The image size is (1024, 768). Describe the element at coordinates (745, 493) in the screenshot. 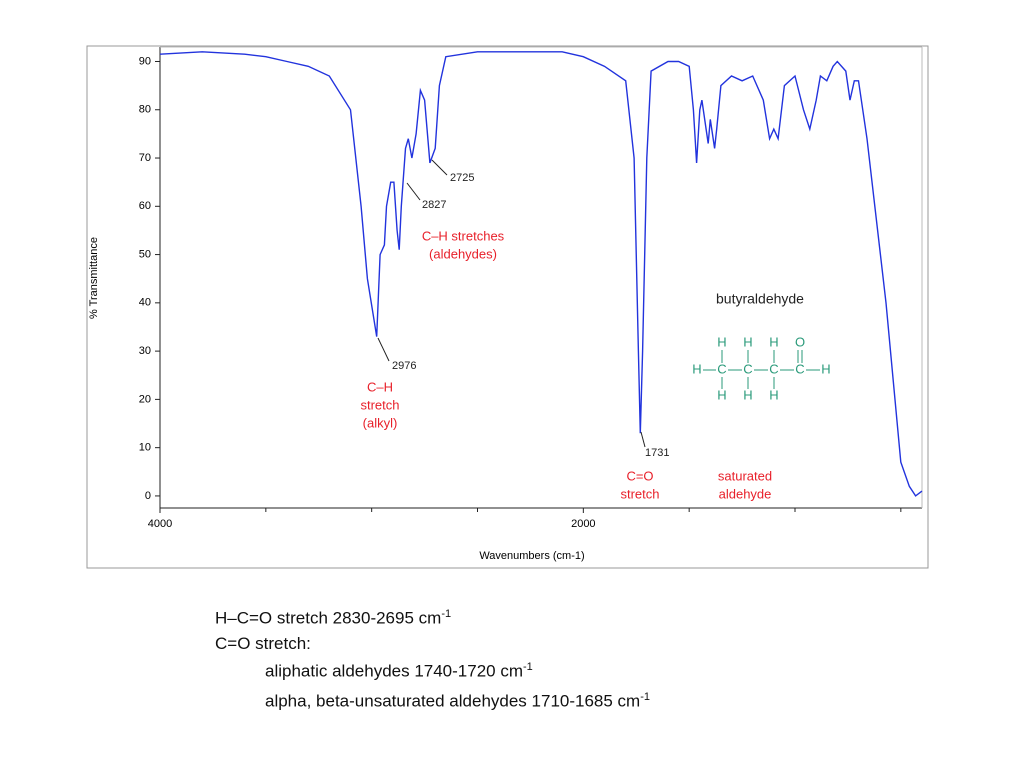

I see `annotation: aldehyde` at that location.